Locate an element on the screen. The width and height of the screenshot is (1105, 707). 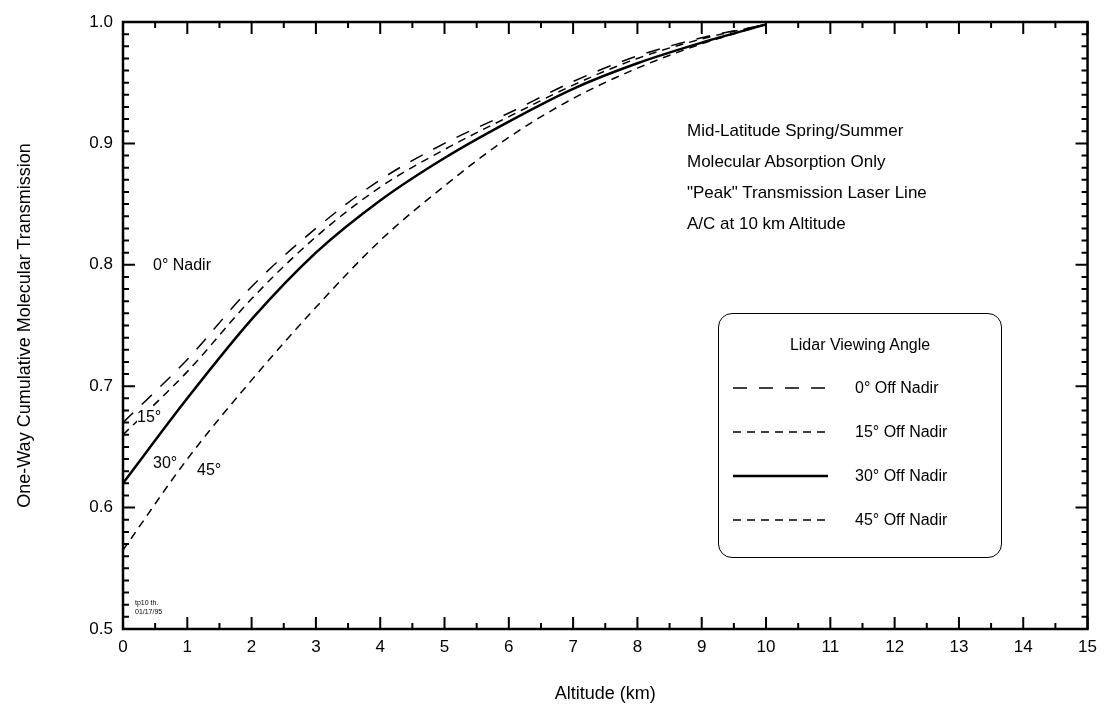
annotation: Mid-Latitude Spring/Summer is located at coordinates (796, 131).